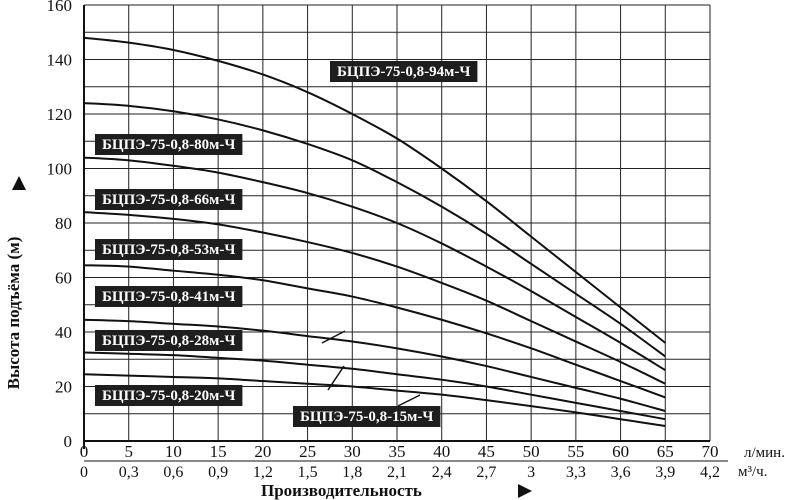 This screenshot has width=800, height=500. Describe the element at coordinates (665, 451) in the screenshot. I see `x-tick-label: 65` at that location.